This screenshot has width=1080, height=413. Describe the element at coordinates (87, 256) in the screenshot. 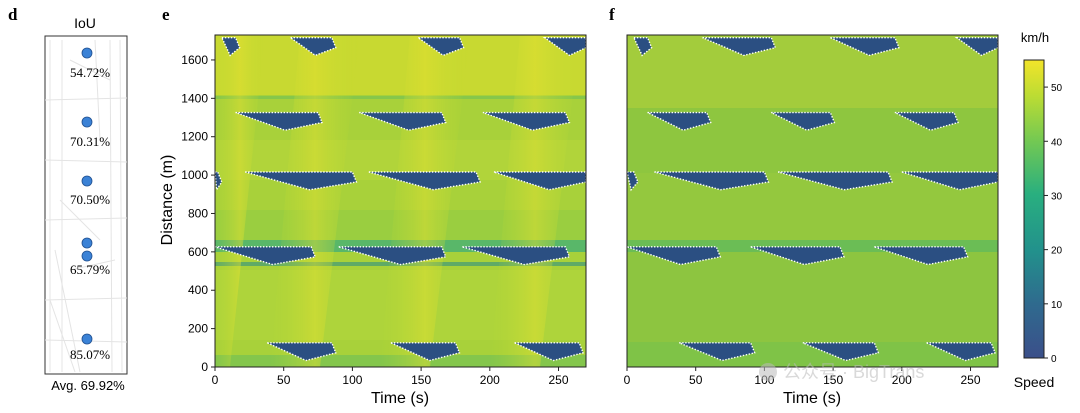

I see `iou-point-secondary` at that location.